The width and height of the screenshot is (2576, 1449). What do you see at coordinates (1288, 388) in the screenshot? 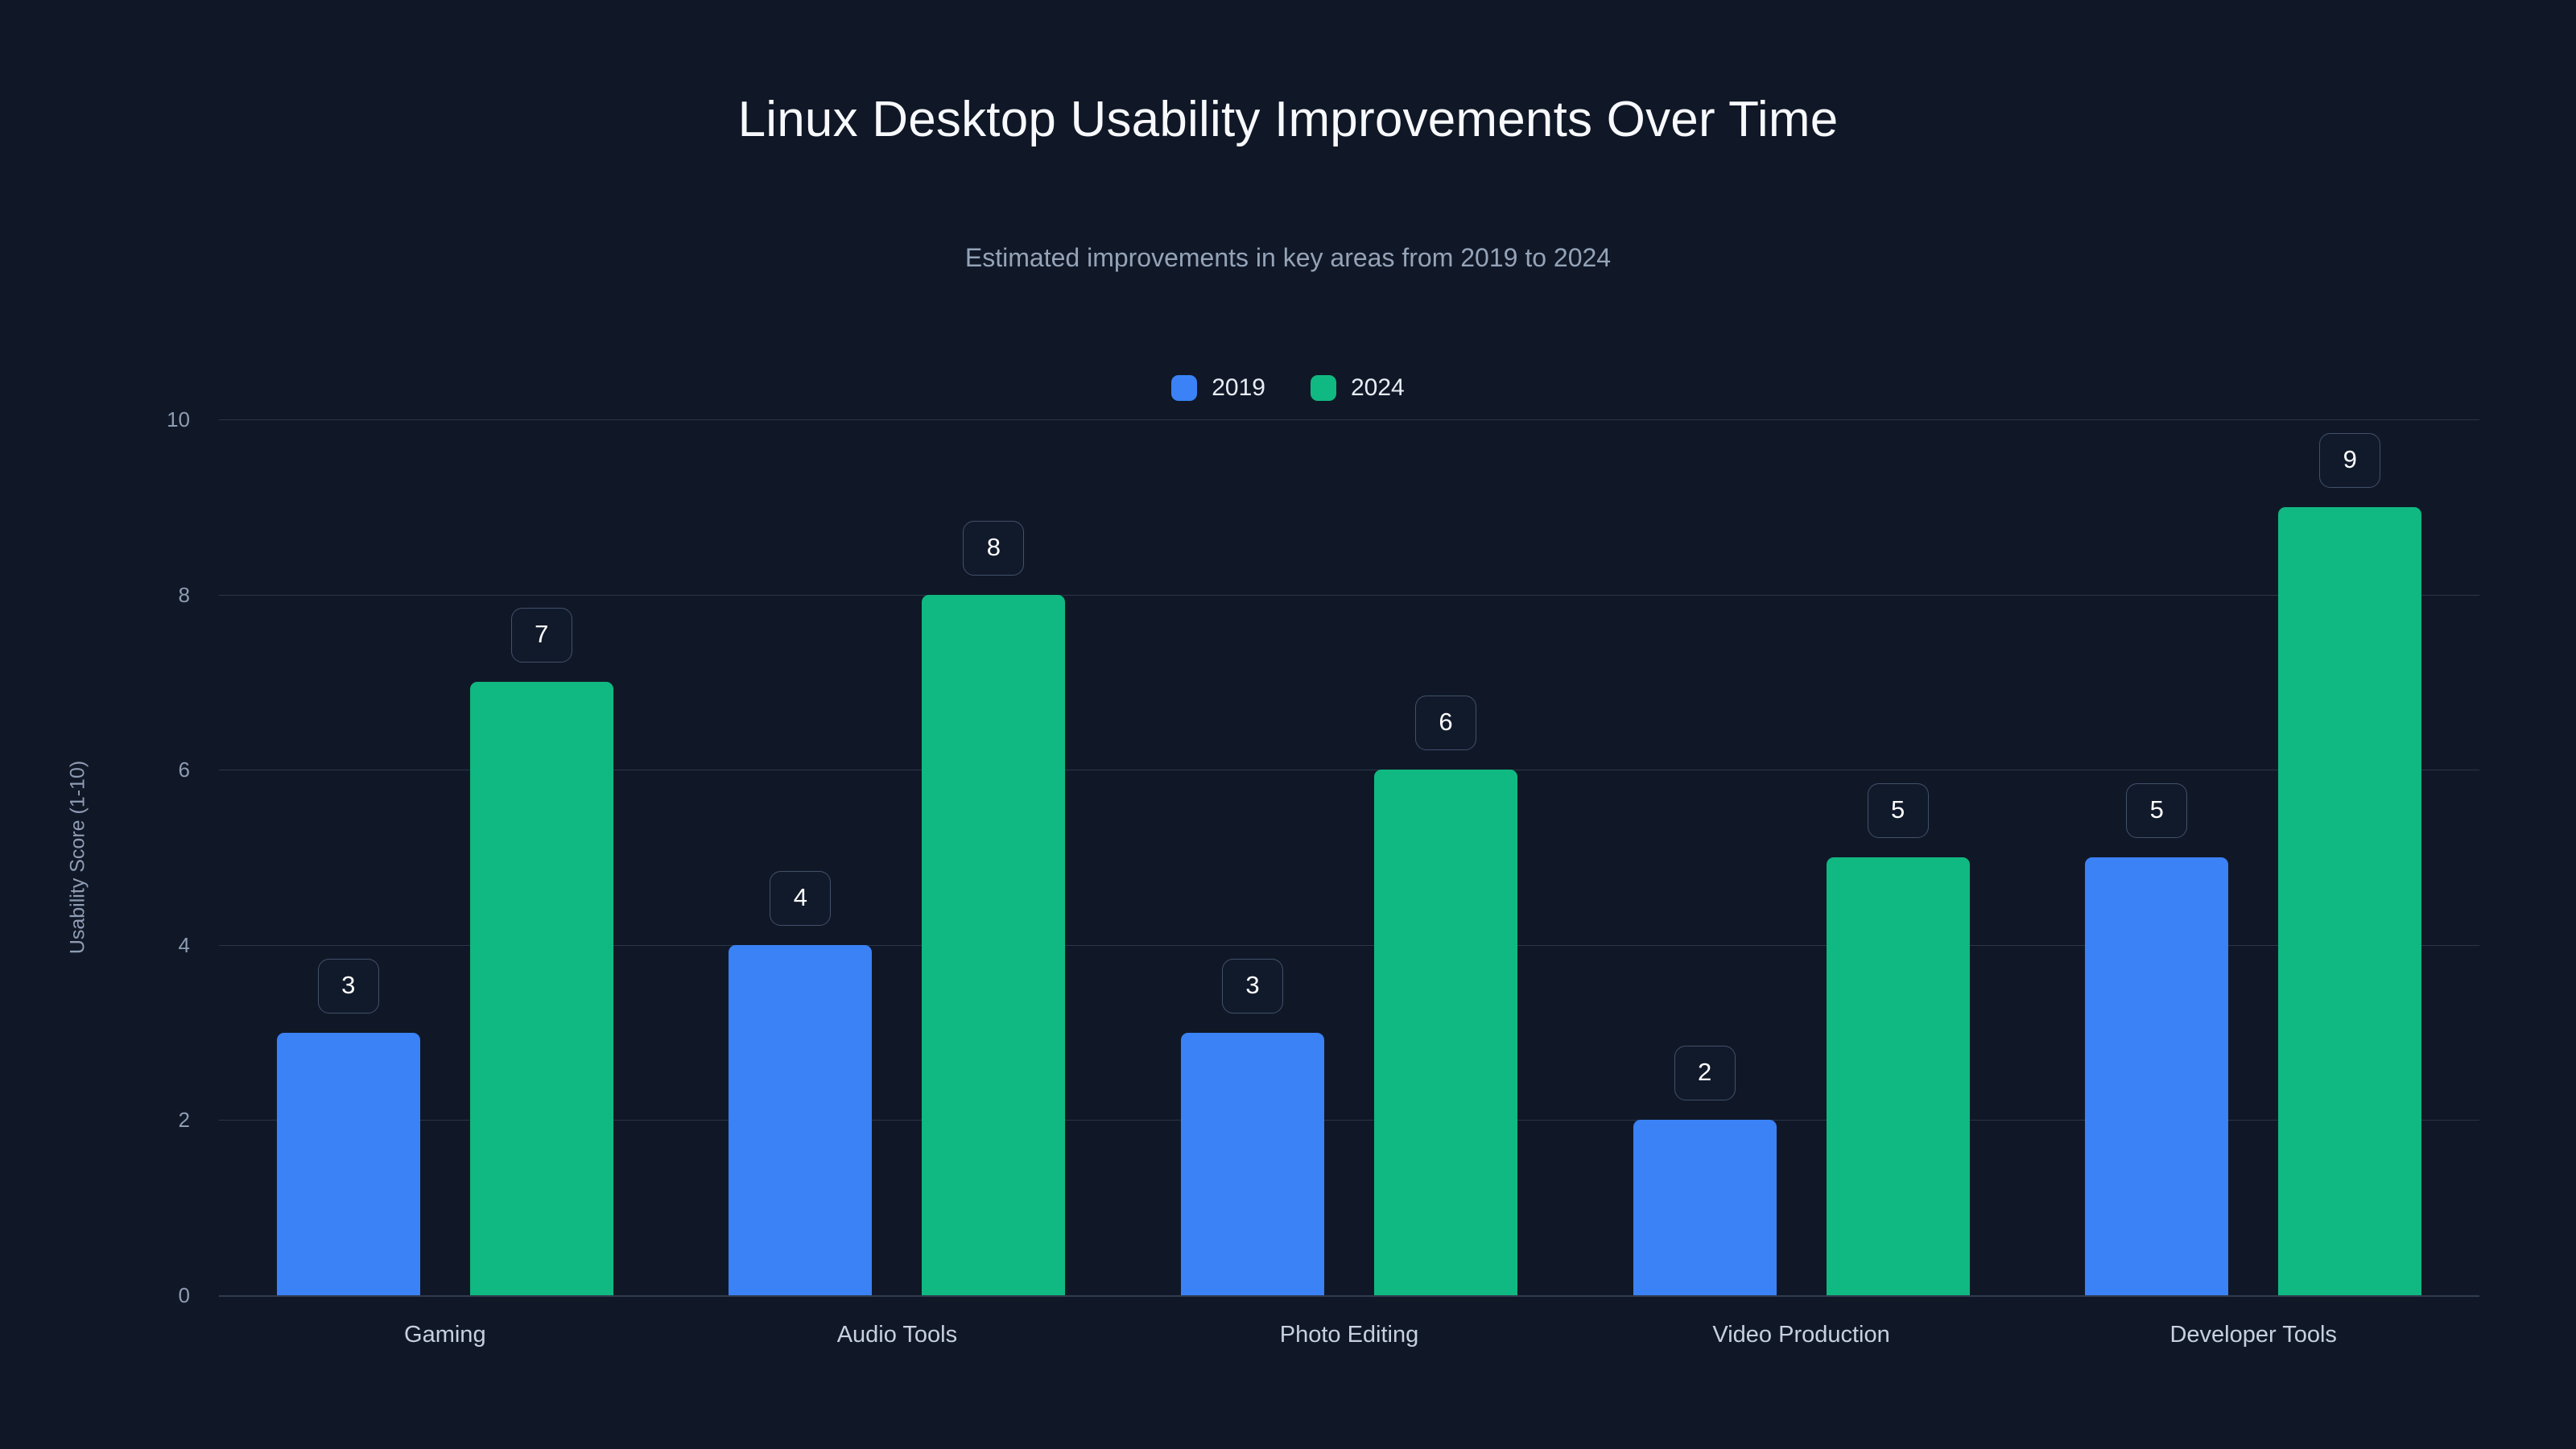
I see `chart-legend: 2019 2024` at bounding box center [1288, 388].